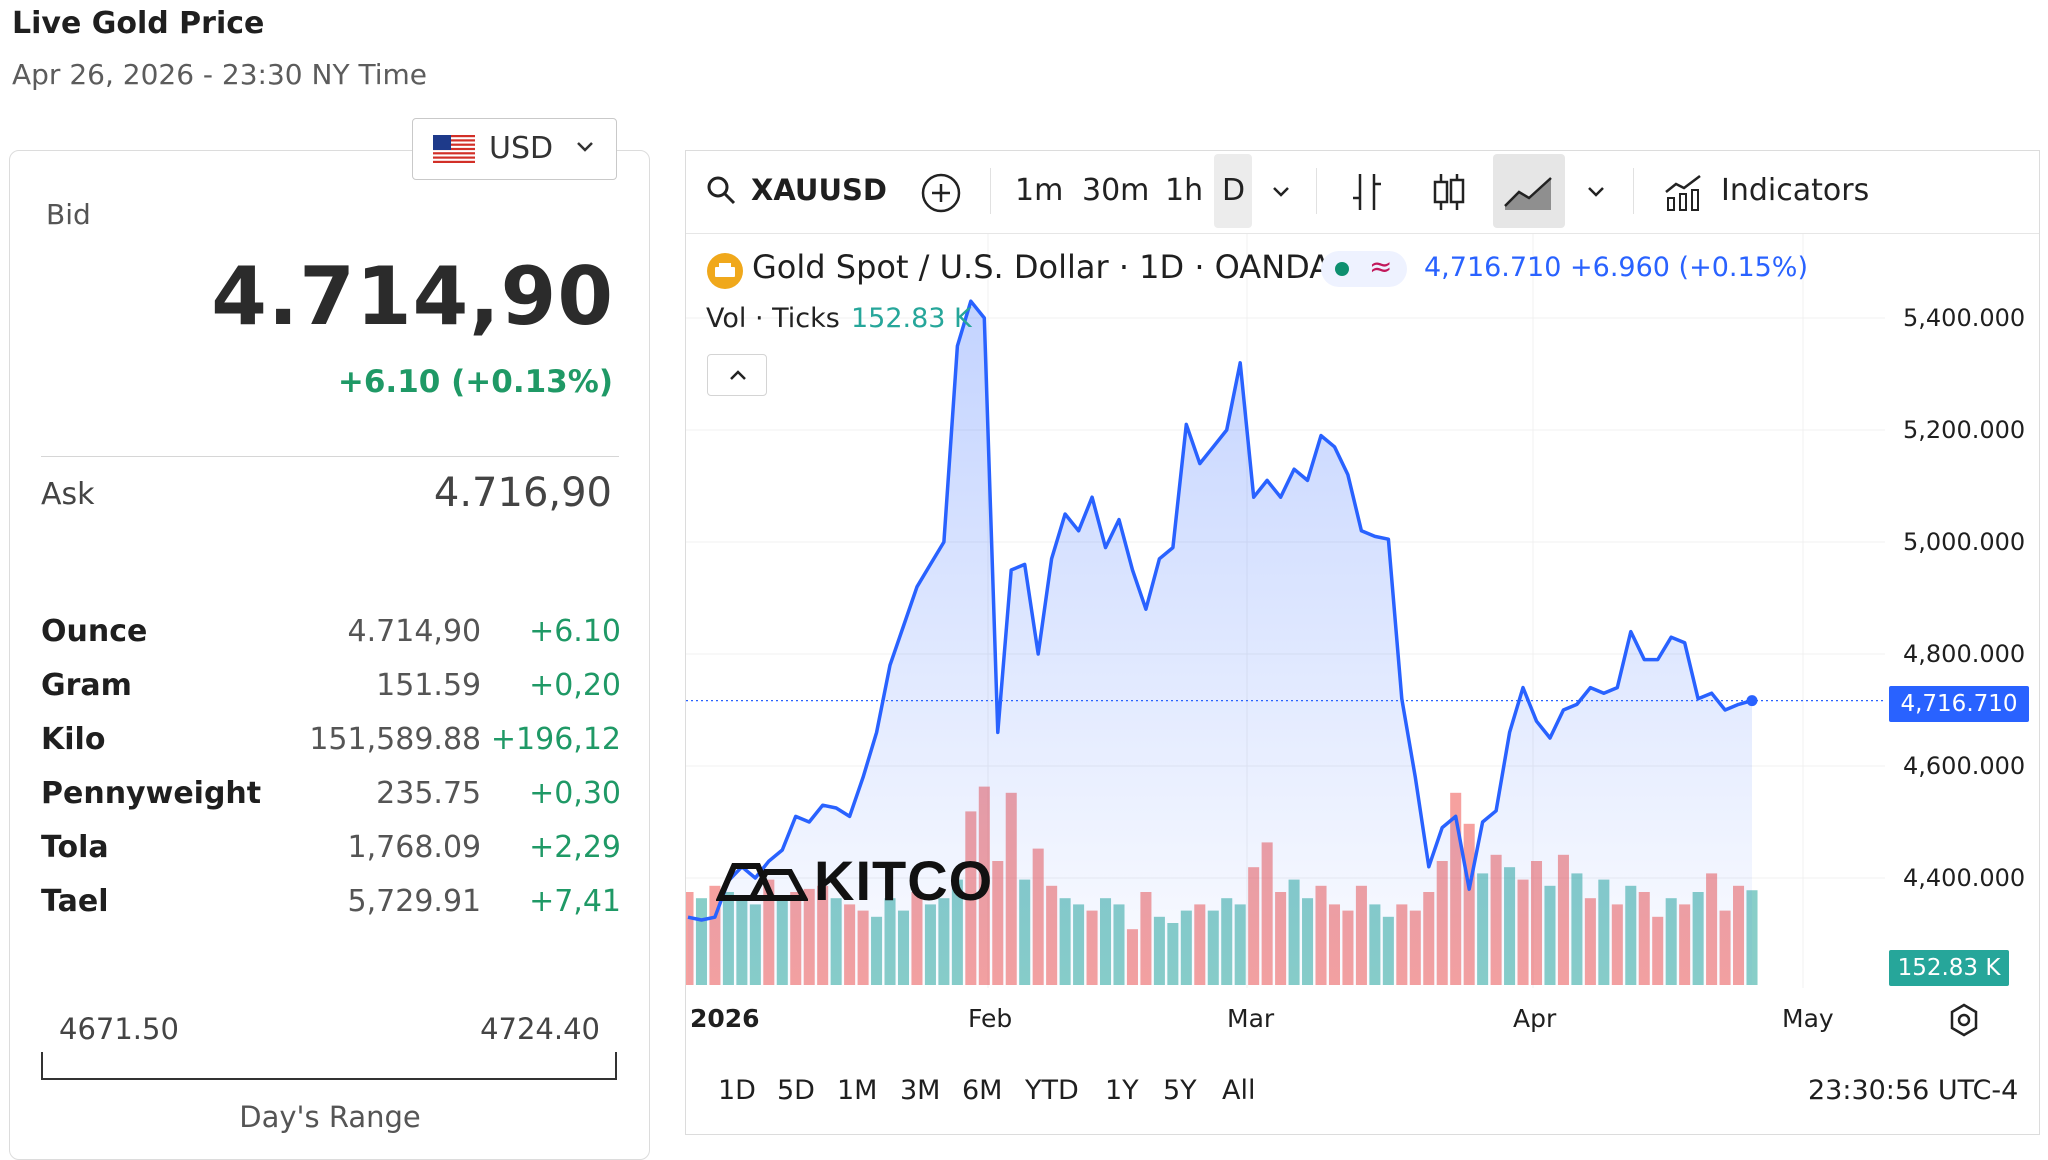  Describe the element at coordinates (414, 631) in the screenshot. I see `unit-price: 4.714,90` at that location.